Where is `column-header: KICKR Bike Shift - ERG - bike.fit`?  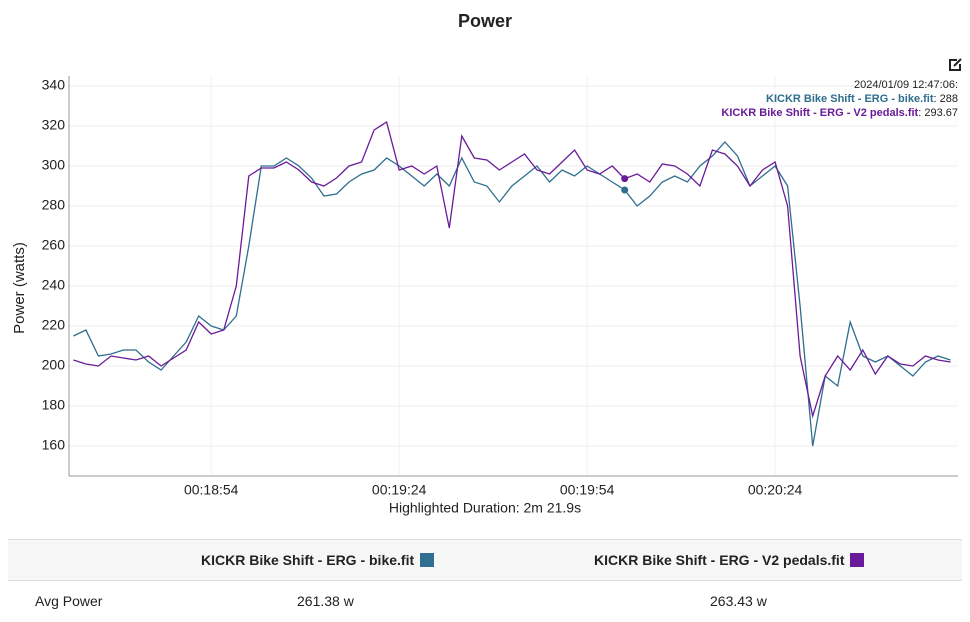
column-header: KICKR Bike Shift - ERG - bike.fit is located at coordinates (318, 560).